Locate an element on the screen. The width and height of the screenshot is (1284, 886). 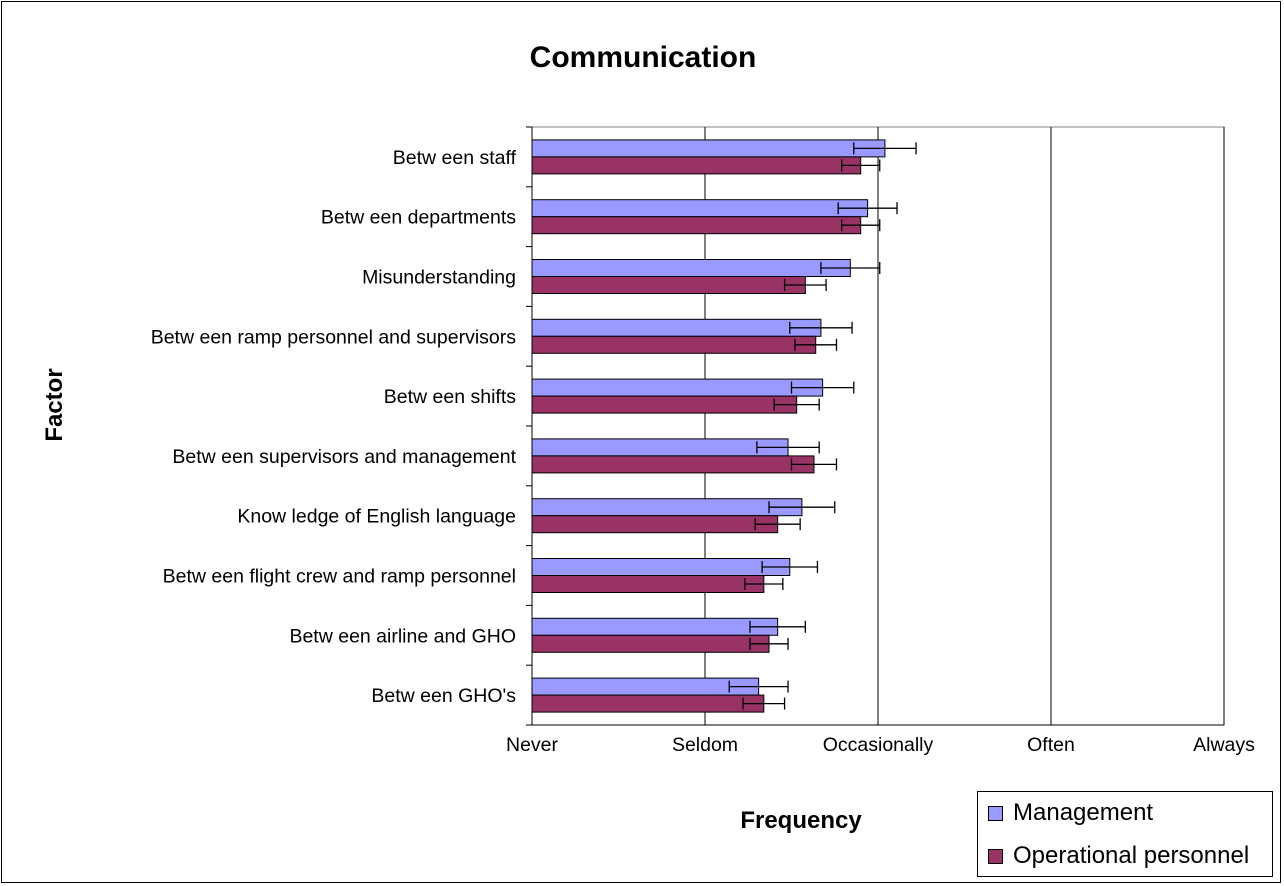
category-label-betw-een-staff: Betw een staff is located at coordinates (455, 158).